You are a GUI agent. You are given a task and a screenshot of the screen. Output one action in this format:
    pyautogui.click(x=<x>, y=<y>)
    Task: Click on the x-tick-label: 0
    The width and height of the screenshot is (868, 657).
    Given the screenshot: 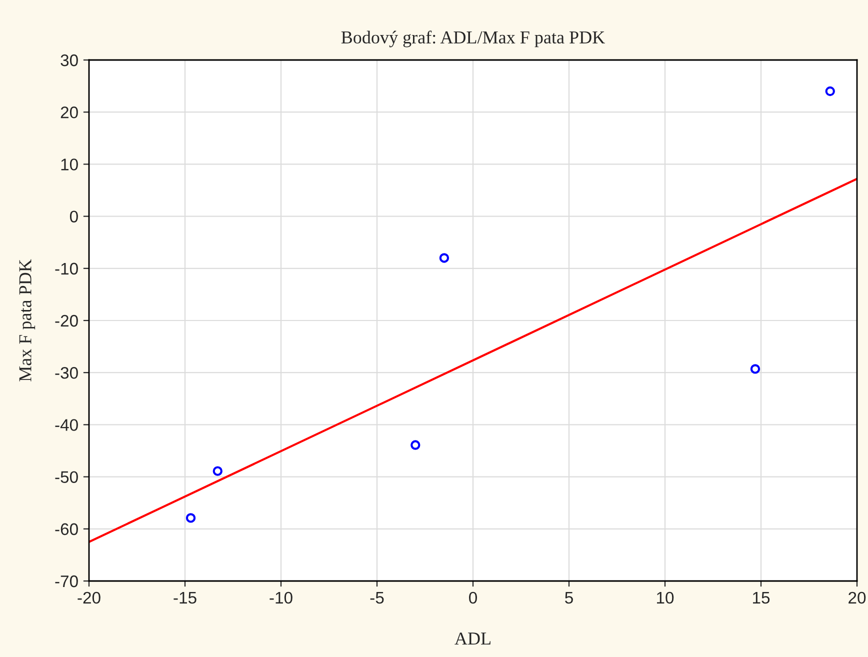 What is the action you would take?
    pyautogui.click(x=473, y=598)
    